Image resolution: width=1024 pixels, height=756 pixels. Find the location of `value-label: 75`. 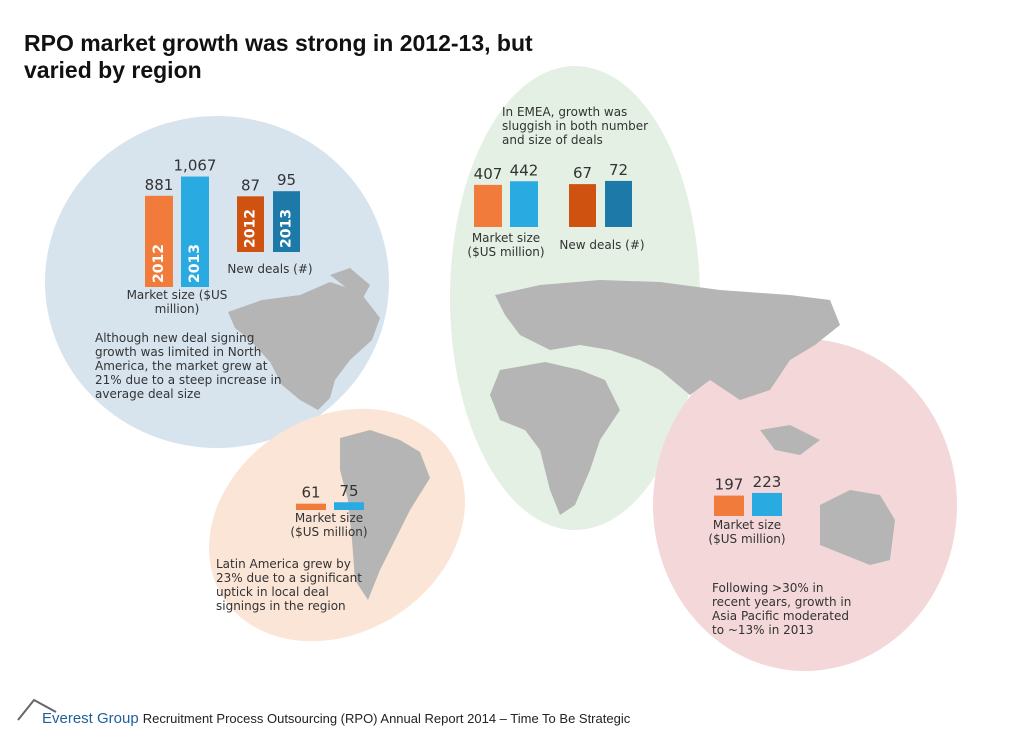

value-label: 75 is located at coordinates (348, 491).